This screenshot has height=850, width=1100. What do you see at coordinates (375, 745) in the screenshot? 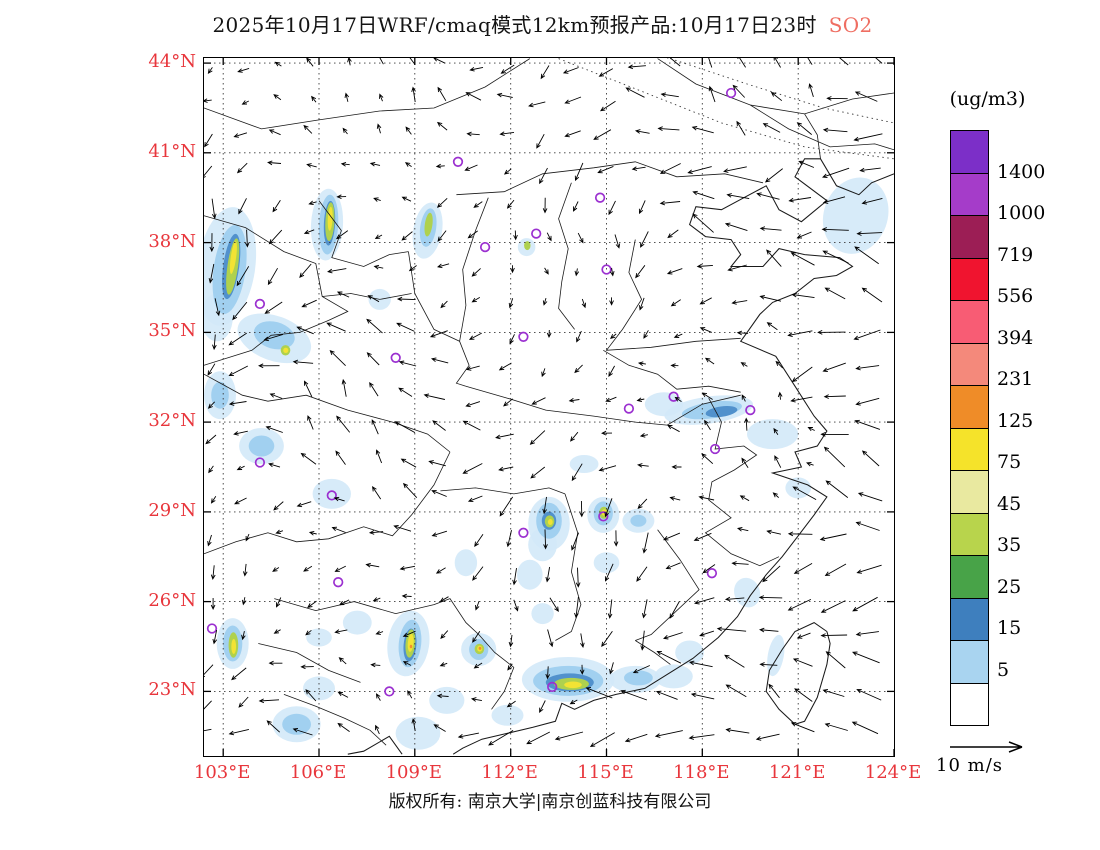
I see `coastline` at bounding box center [375, 745].